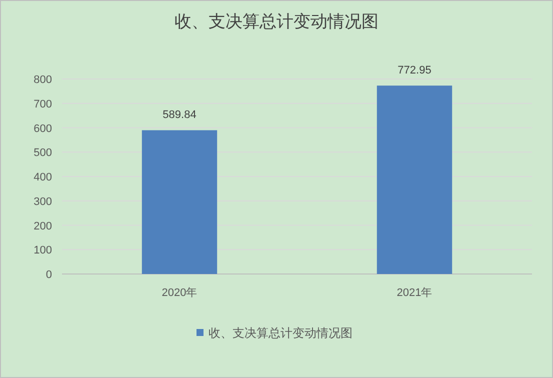 Image resolution: width=553 pixels, height=378 pixels. What do you see at coordinates (415, 70) in the screenshot?
I see `data-label: 772.95` at bounding box center [415, 70].